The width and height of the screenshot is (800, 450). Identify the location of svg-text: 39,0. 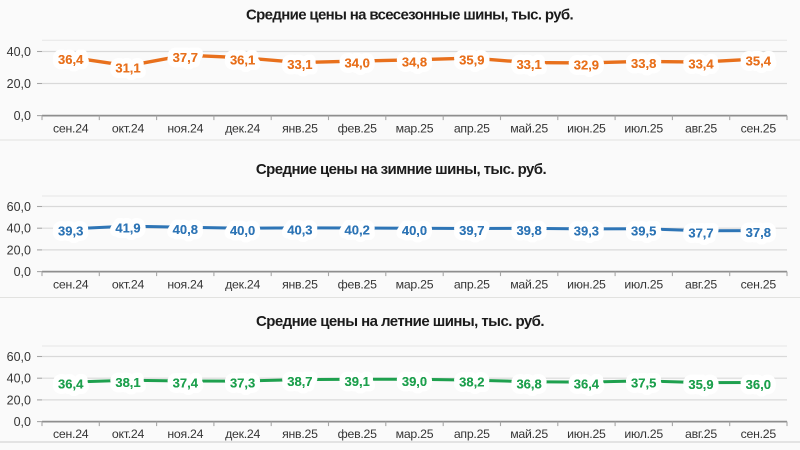
(414, 381).